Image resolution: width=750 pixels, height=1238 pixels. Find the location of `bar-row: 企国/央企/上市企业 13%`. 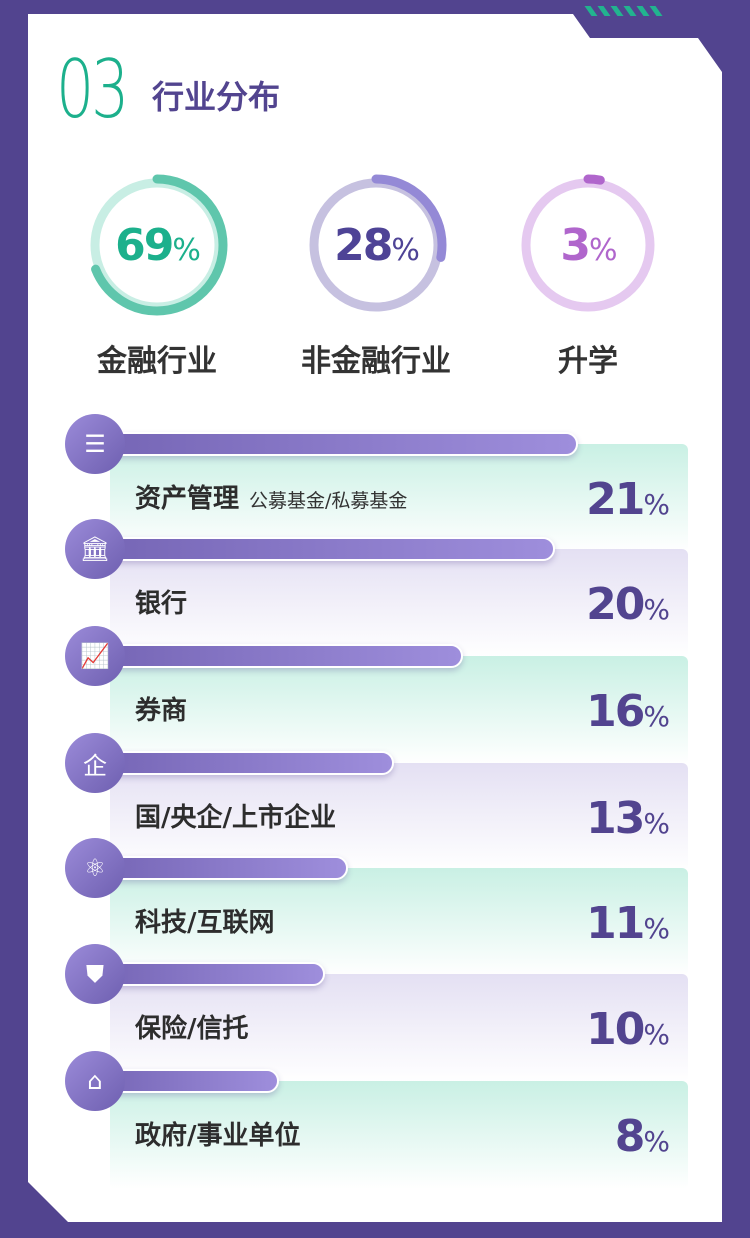

bar-row: 企国/央企/上市企业 13% is located at coordinates (375, 803).